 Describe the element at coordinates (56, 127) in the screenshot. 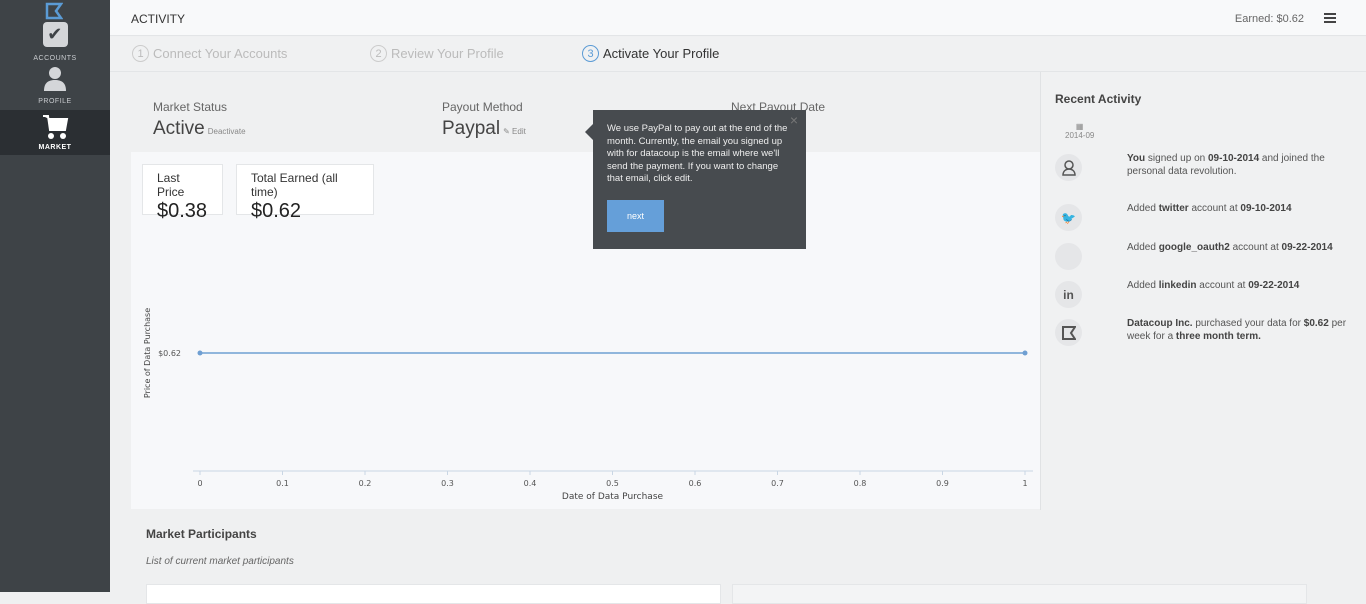

I see `cart-icon` at that location.